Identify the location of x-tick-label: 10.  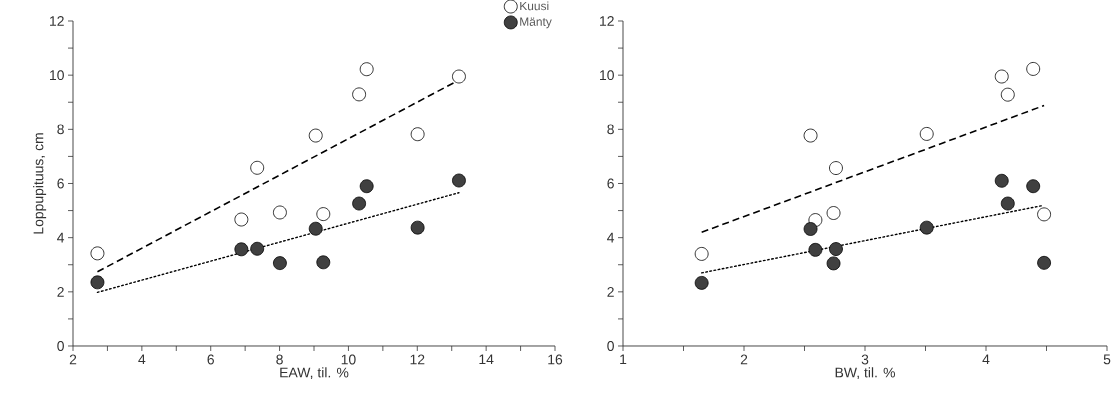
(348, 359).